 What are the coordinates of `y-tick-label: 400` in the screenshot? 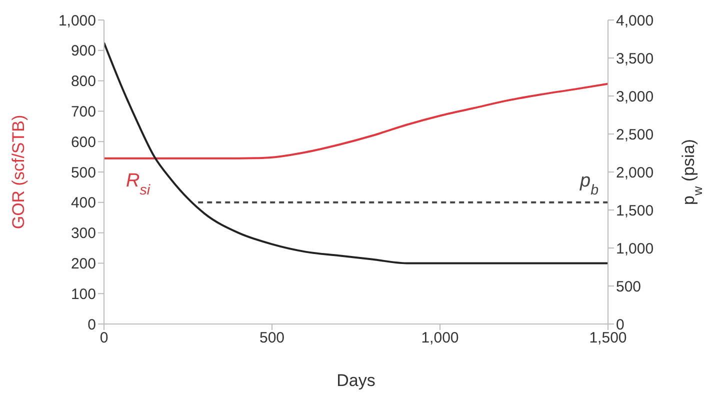 It's located at (83, 203).